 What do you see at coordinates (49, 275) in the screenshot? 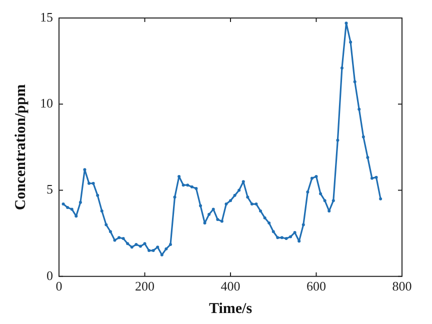
I see `y-tick-label: 0` at bounding box center [49, 275].